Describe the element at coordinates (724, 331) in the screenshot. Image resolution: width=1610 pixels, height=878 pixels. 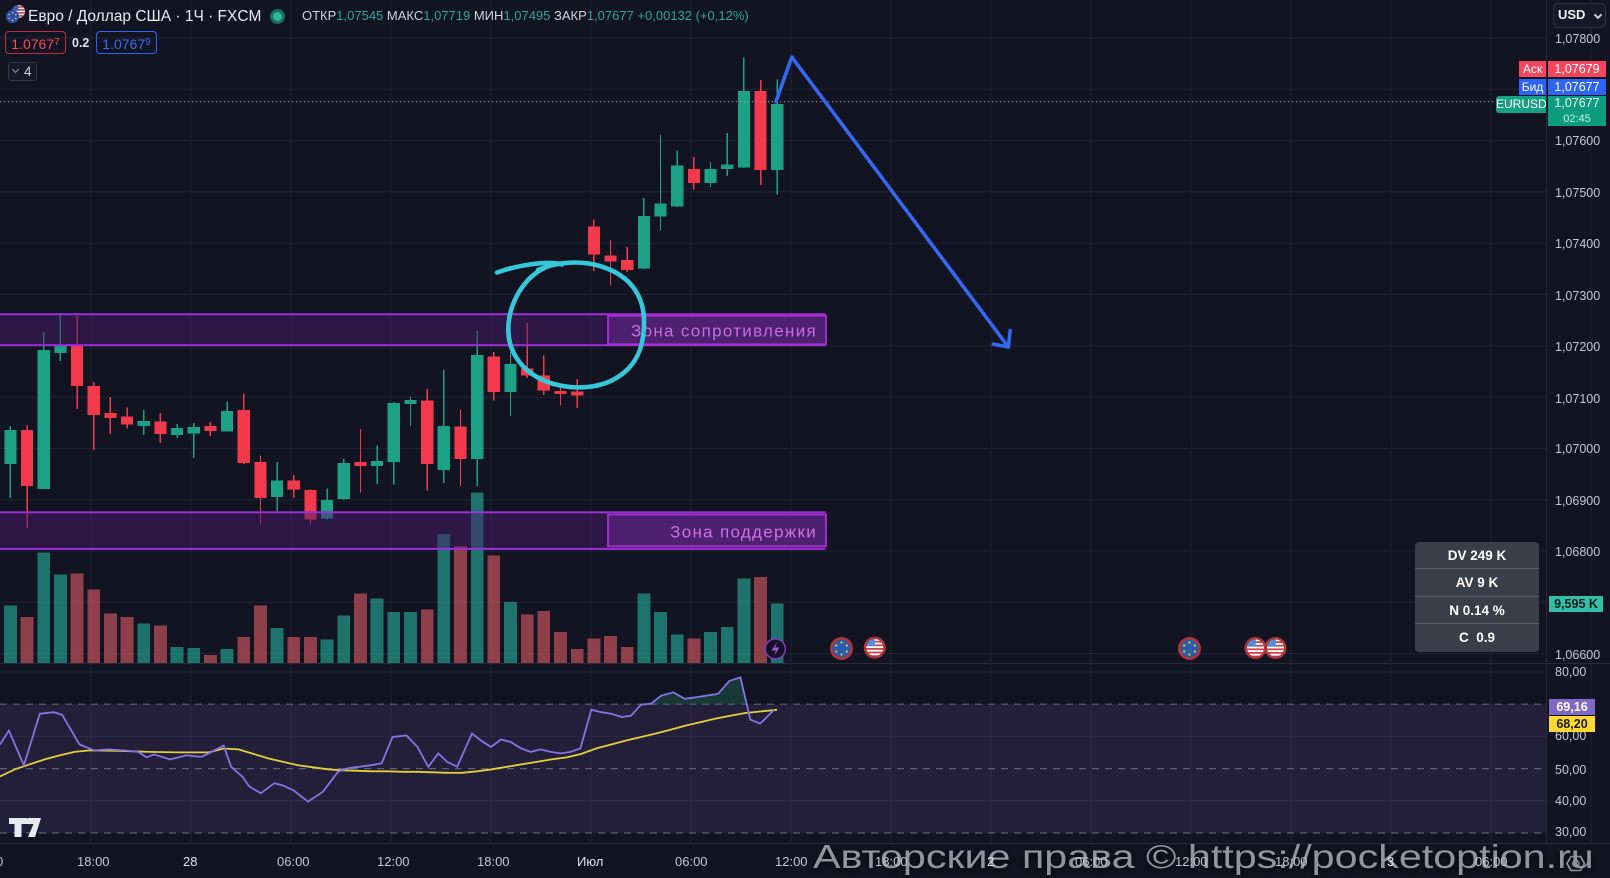
I see `svg-text: Зона сопротивления` at that location.